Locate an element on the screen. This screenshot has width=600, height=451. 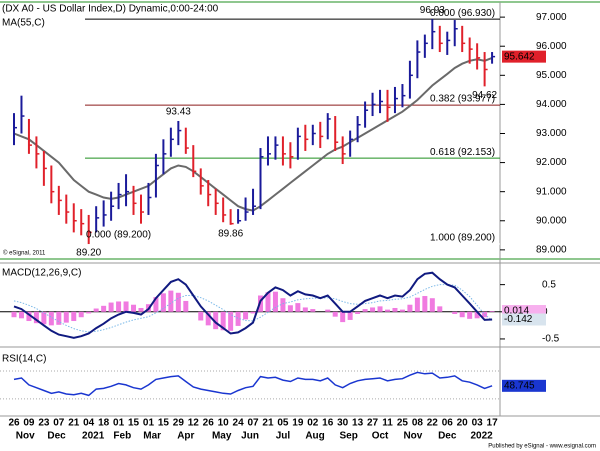
price-annotation: 0.000 (89.200) is located at coordinates (118, 235).